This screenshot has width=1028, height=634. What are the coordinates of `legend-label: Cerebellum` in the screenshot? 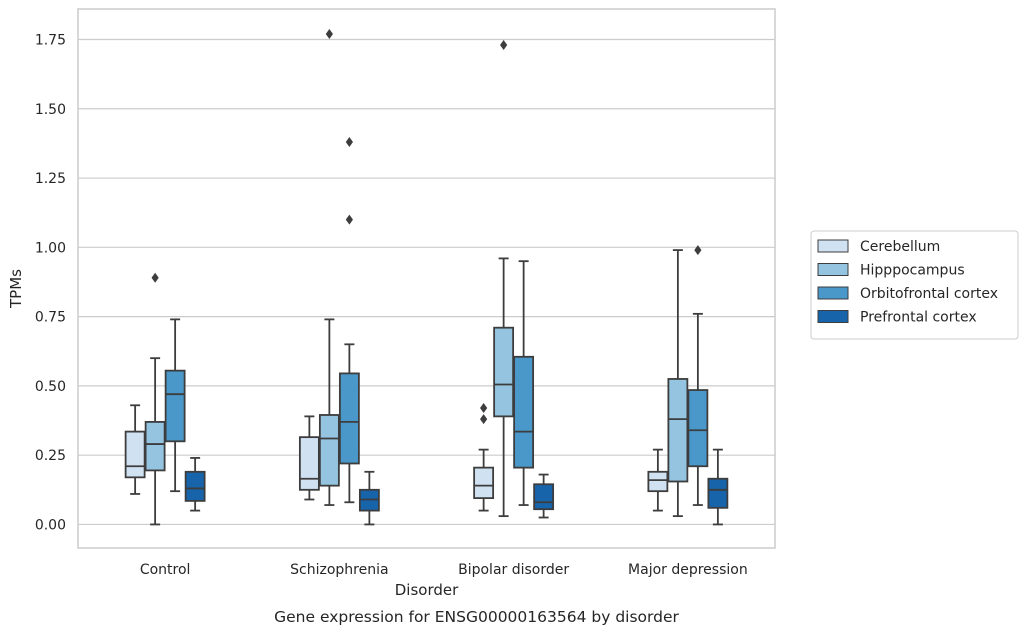 It's located at (900, 247).